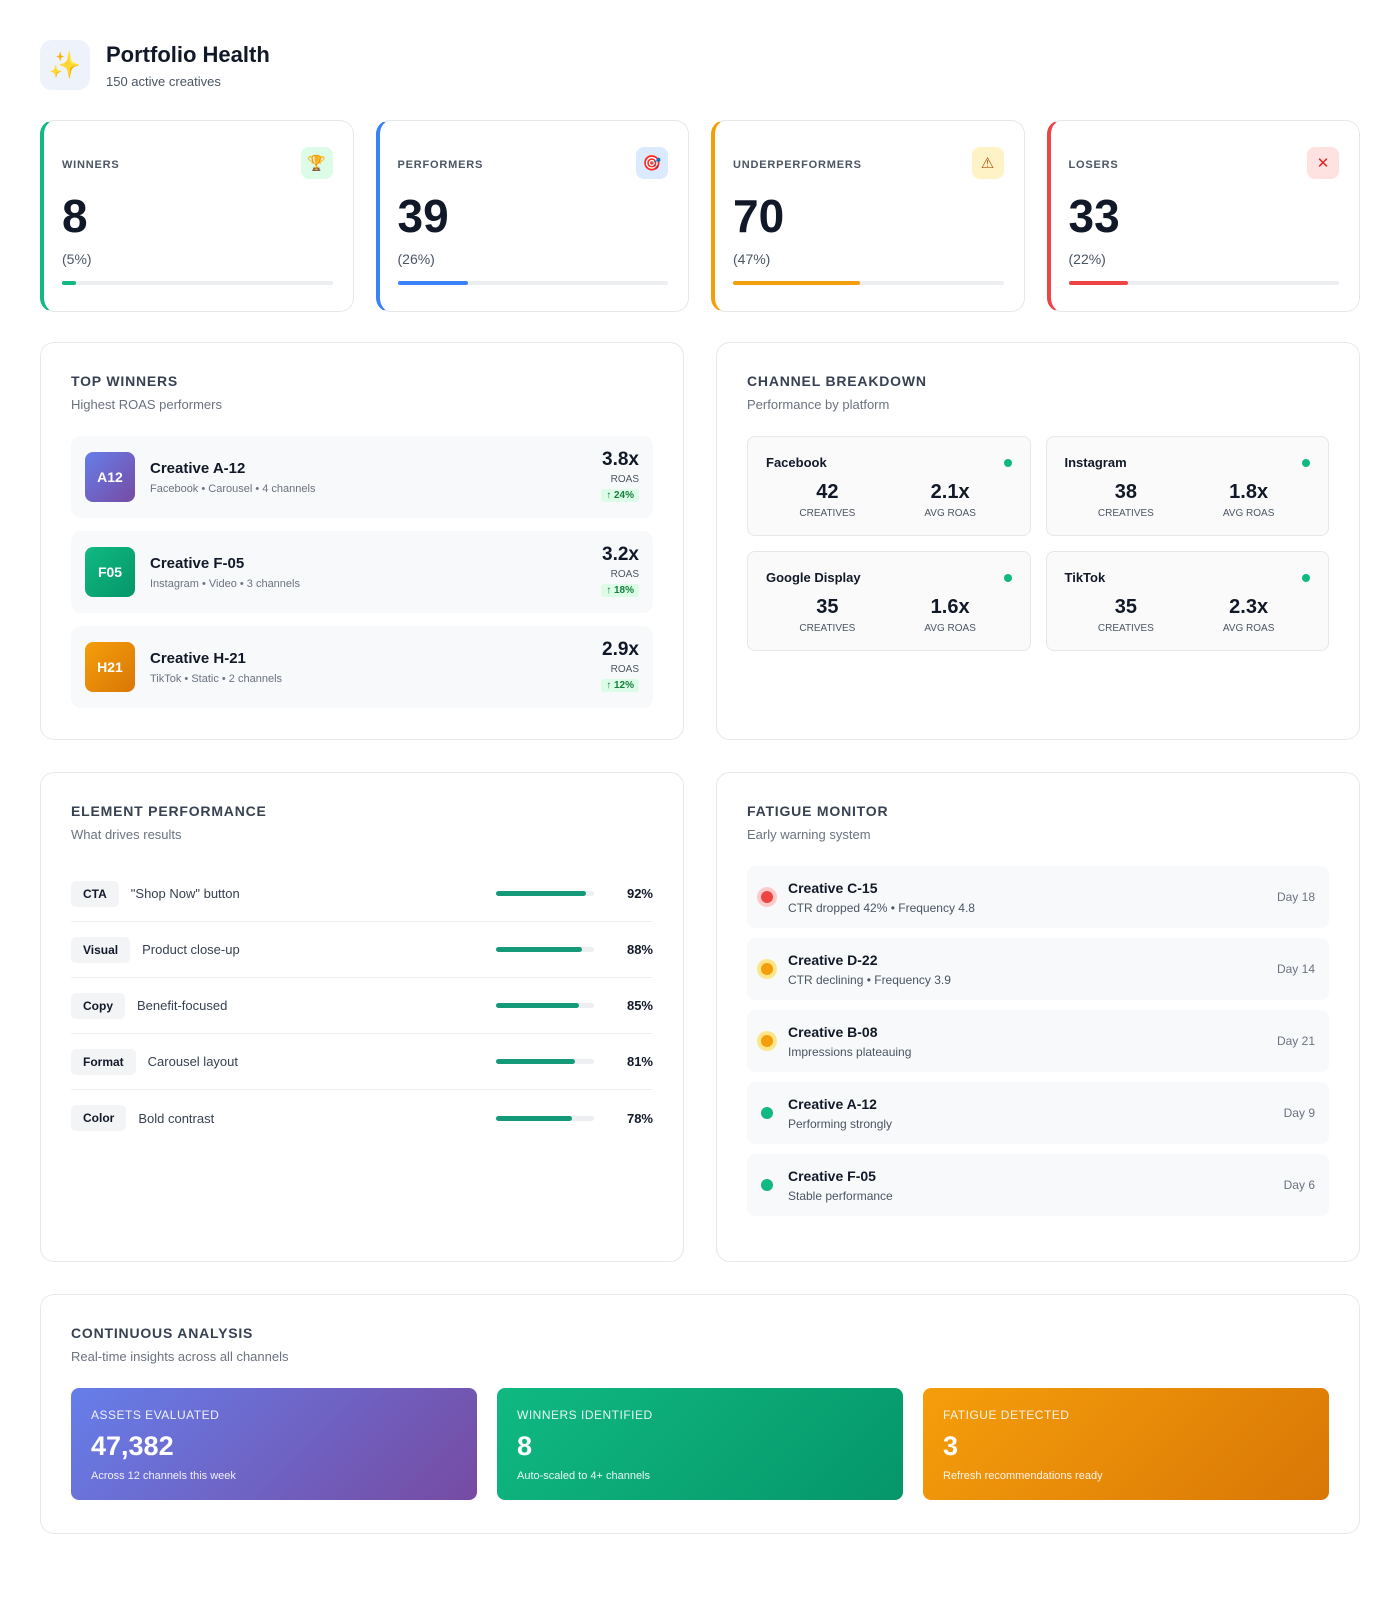  Describe the element at coordinates (197, 216) in the screenshot. I see `stat-card-winners: WINNERS 🏆 8 (5%)` at that location.